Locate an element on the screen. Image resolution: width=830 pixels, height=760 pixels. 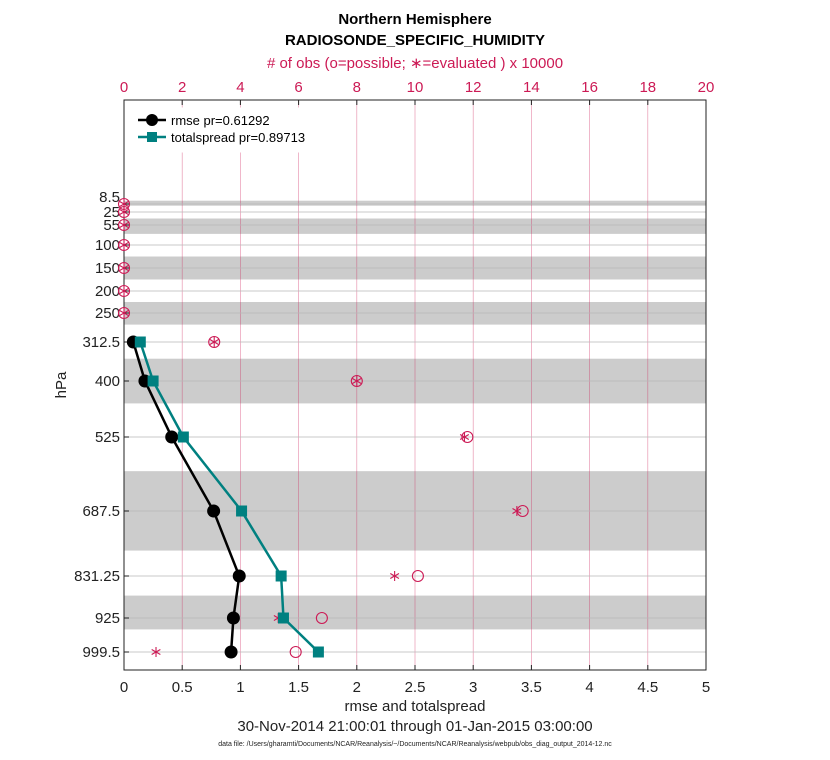
y-tick-label: 8.5 is located at coordinates (109, 197).